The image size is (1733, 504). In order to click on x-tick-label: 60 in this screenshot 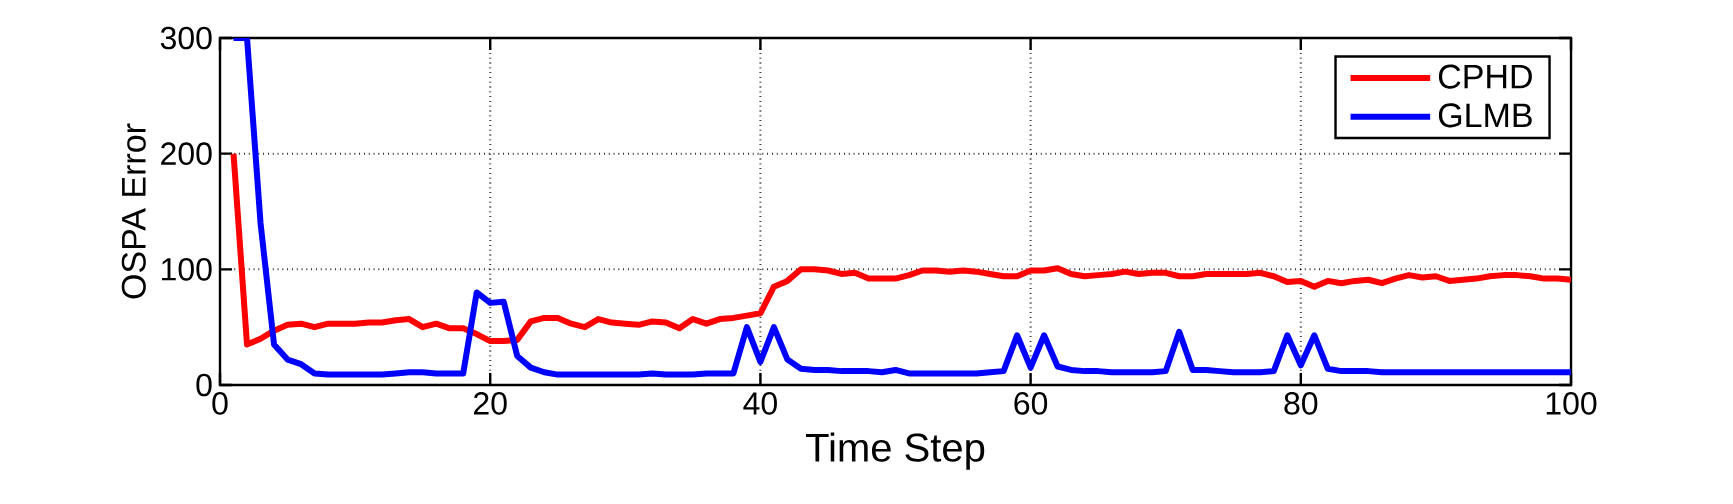, I will do `click(1031, 403)`.